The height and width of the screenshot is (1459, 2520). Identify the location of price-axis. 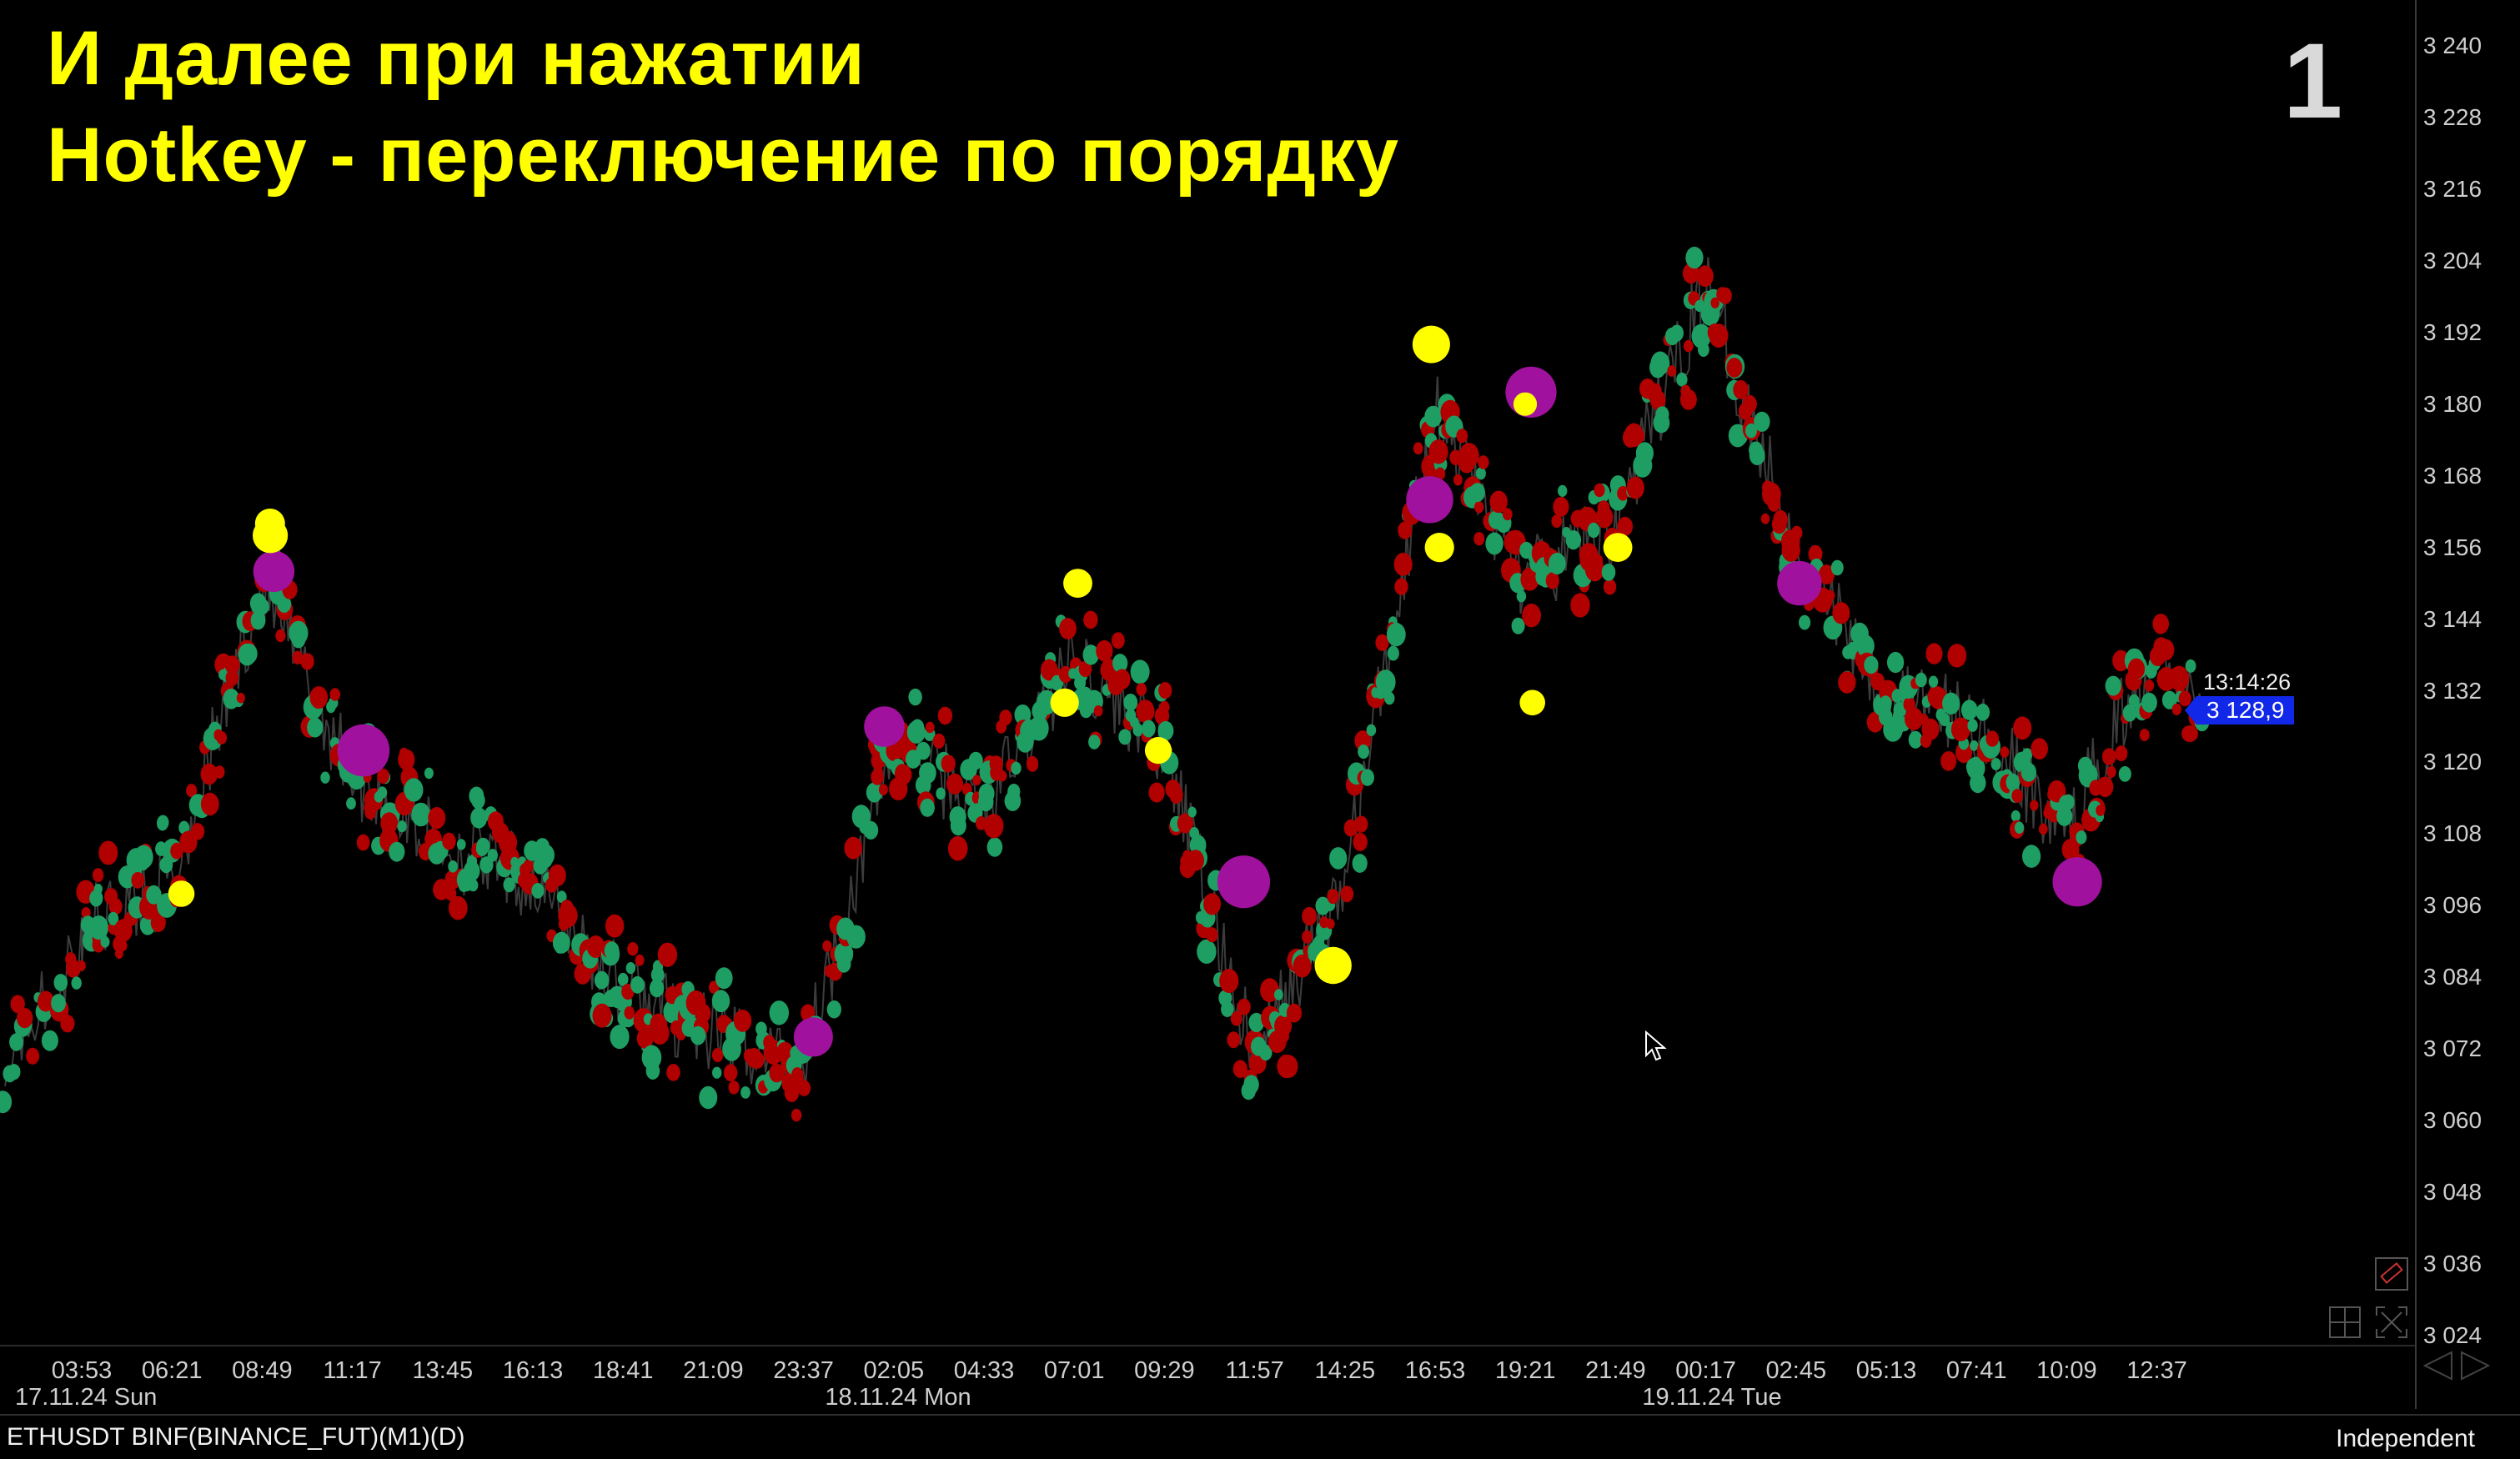
(2467, 704).